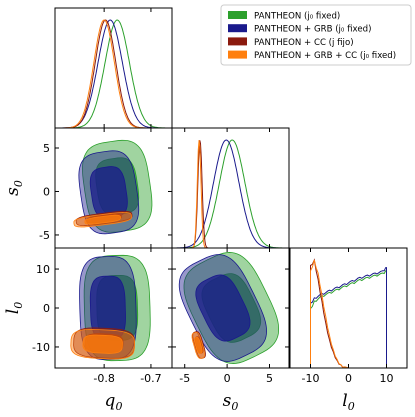 Image resolution: width=415 pixels, height=417 pixels. I want to click on y-tick-label: 5, so click(46, 148).